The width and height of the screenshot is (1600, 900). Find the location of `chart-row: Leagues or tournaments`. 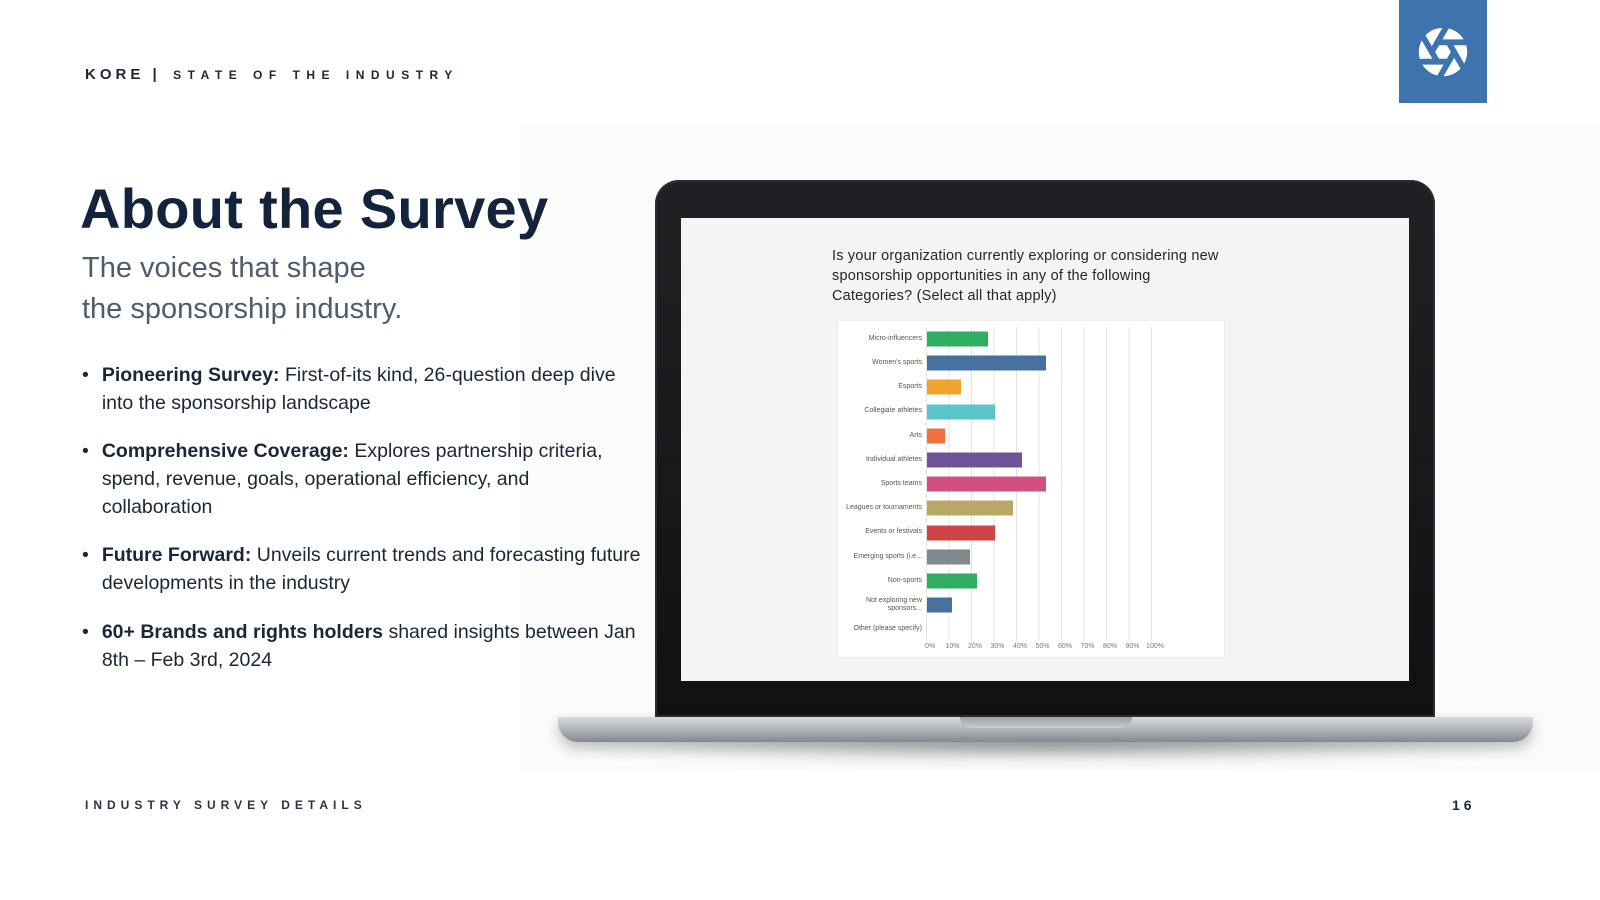

chart-row: Leagues or tournaments is located at coordinates (1031, 508).